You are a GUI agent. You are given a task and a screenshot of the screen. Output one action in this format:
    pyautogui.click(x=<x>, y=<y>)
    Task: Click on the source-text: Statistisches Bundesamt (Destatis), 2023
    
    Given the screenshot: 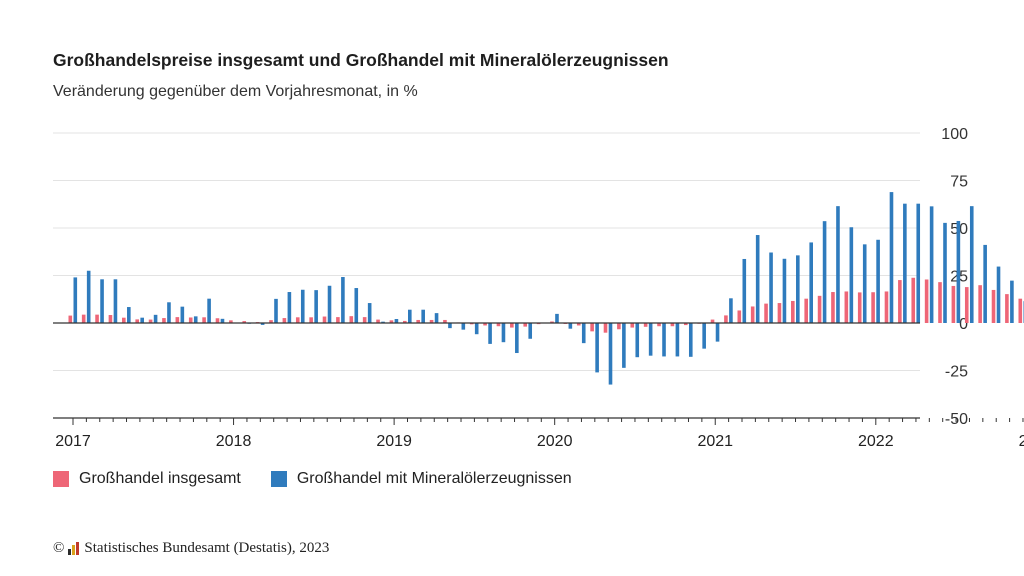 What is the action you would take?
    pyautogui.click(x=207, y=548)
    